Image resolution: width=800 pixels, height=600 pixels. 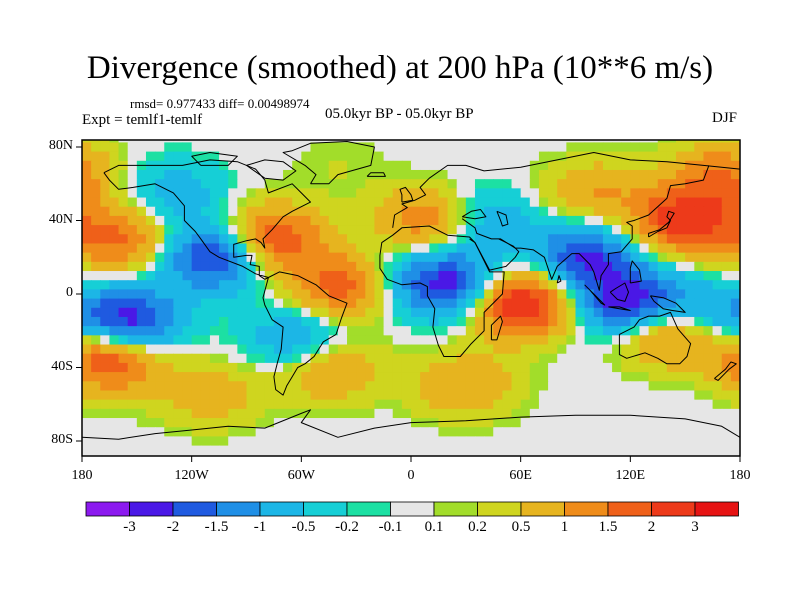 What do you see at coordinates (651, 527) in the screenshot?
I see `colorbar-label: 2` at bounding box center [651, 527].